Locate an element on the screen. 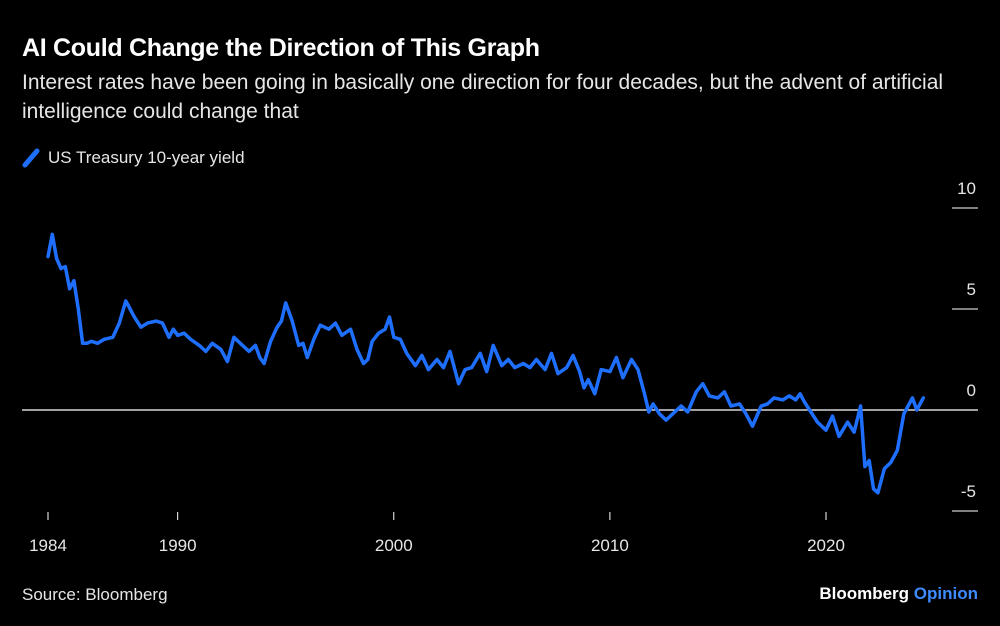 The image size is (1000, 626). x-axis: 1984 1990 2000 2010 2020 is located at coordinates (437, 533).